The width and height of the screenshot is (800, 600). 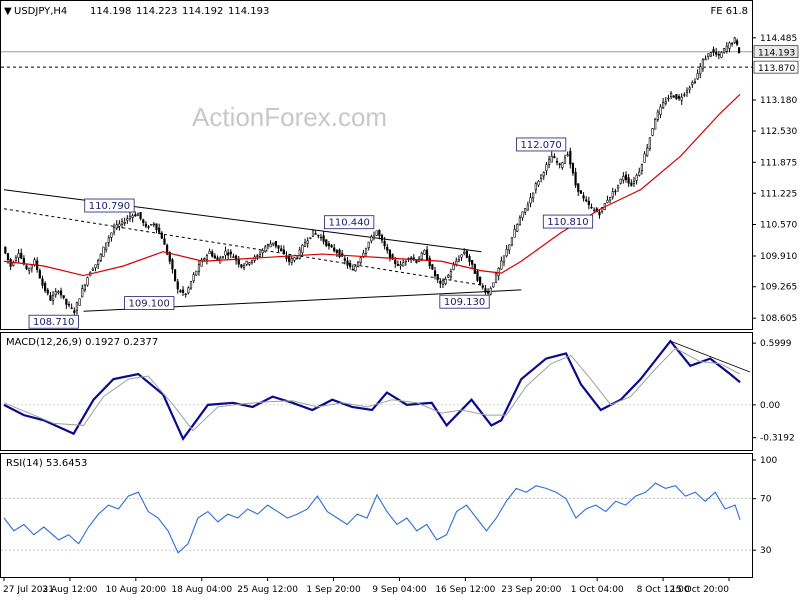 I want to click on price-annotation: 110.440, so click(x=349, y=222).